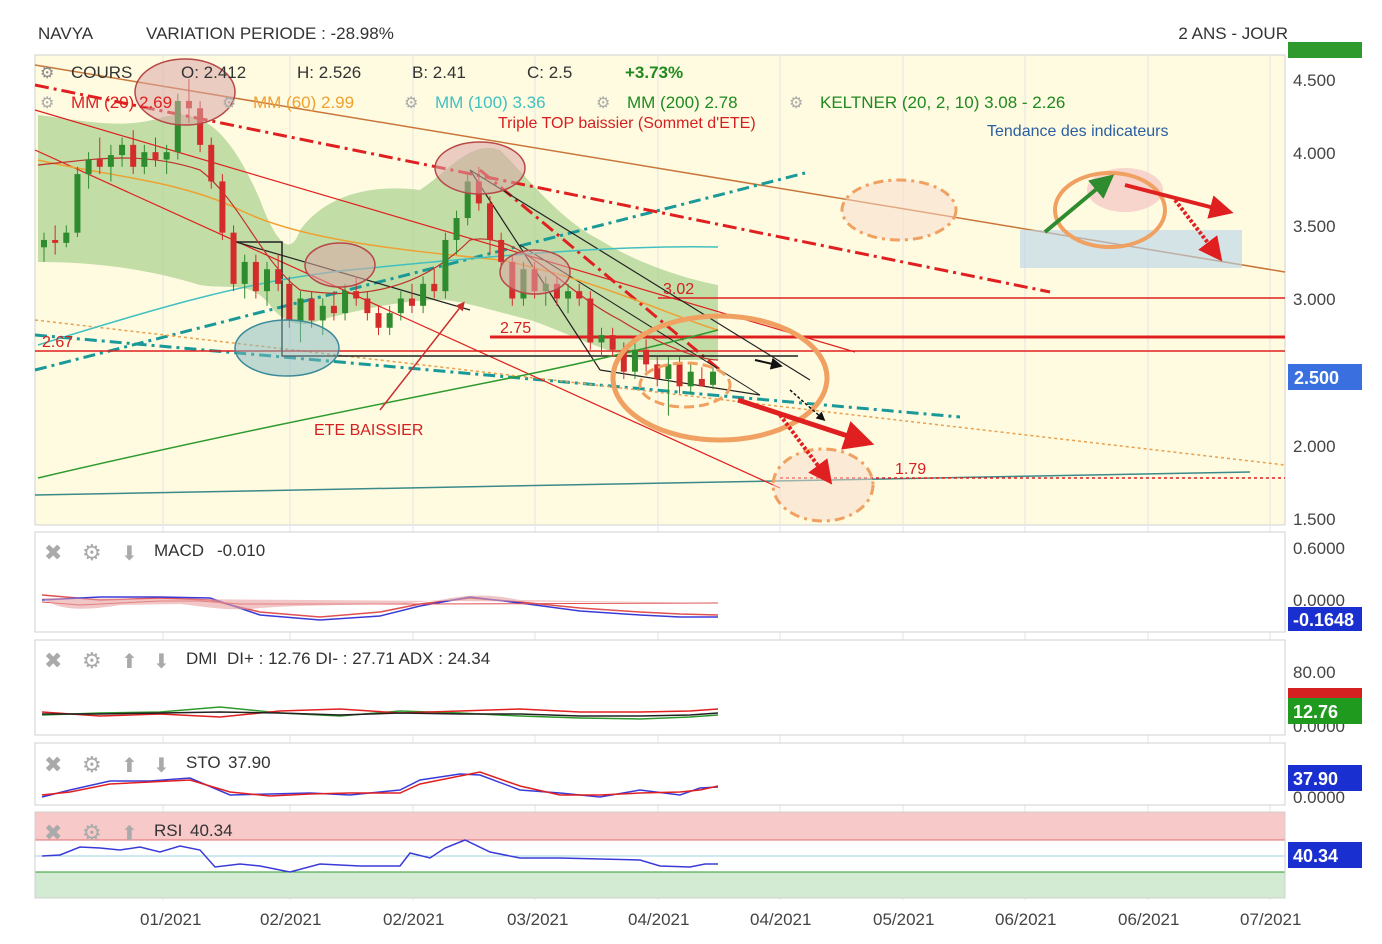  I want to click on cours-label: COURS, so click(101, 72).